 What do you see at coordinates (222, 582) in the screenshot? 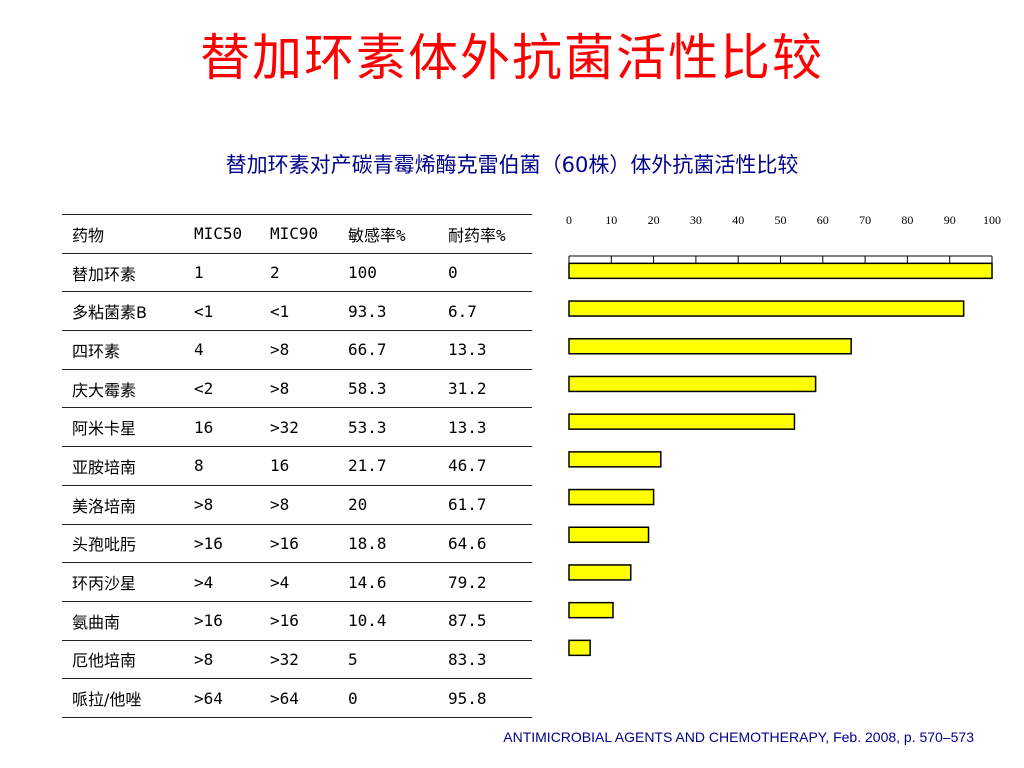
I see `cell-mic50: >4` at bounding box center [222, 582].